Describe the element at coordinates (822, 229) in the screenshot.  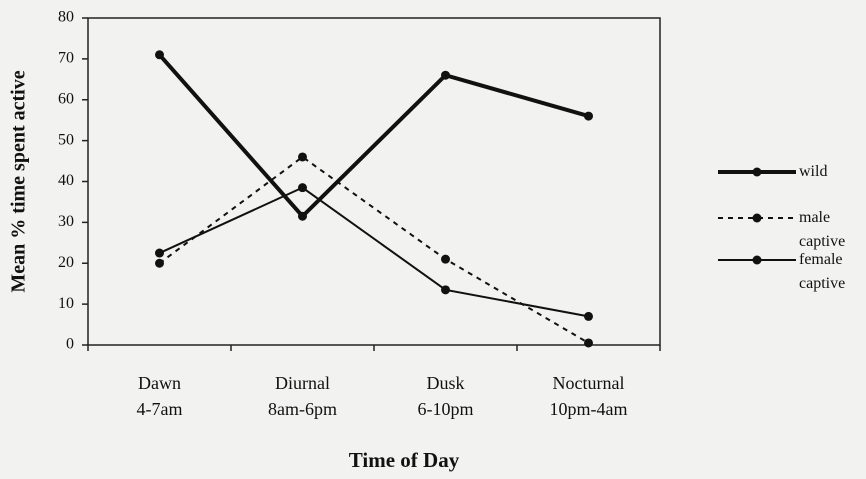
I see `legend-label: male captive` at that location.